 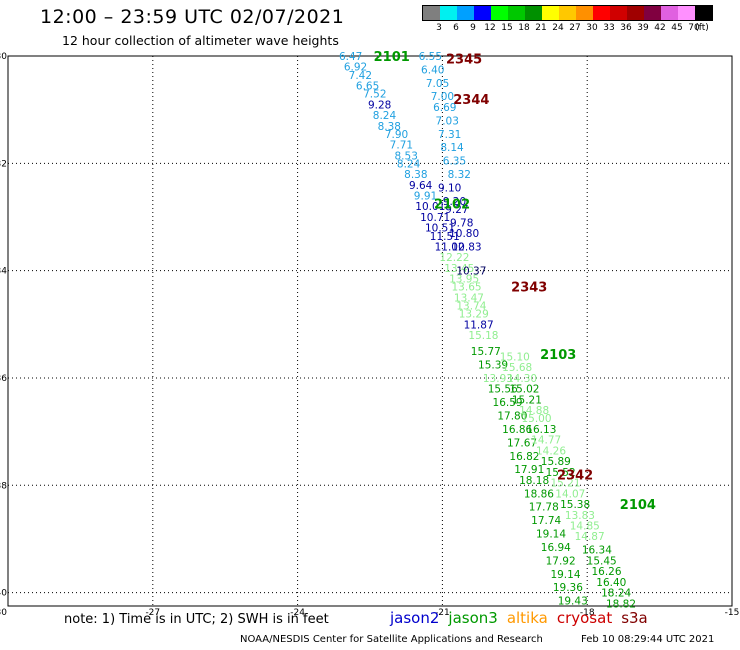 What do you see at coordinates (575, 505) in the screenshot?
I see `wave-height-value: 15.38` at bounding box center [575, 505].